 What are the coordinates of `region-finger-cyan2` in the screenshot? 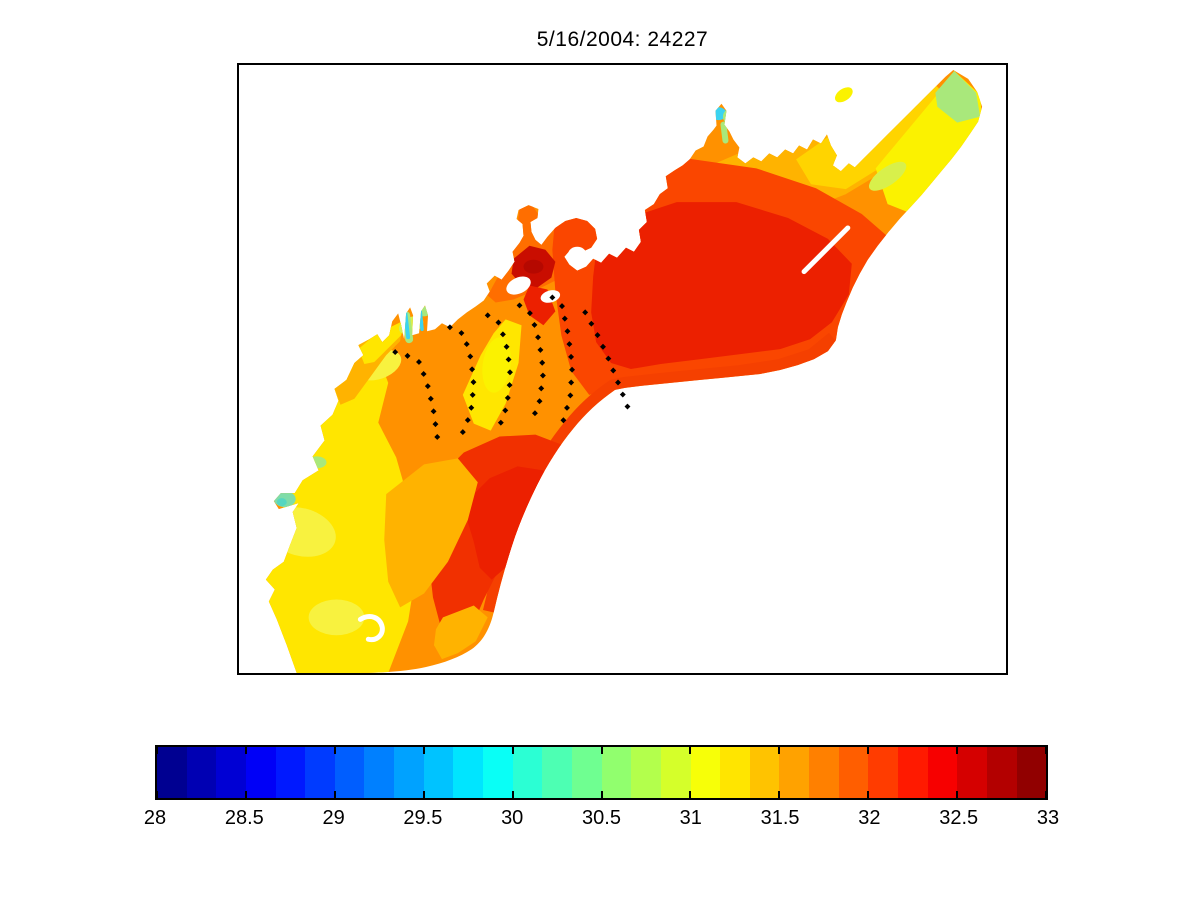 It's located at (421, 319).